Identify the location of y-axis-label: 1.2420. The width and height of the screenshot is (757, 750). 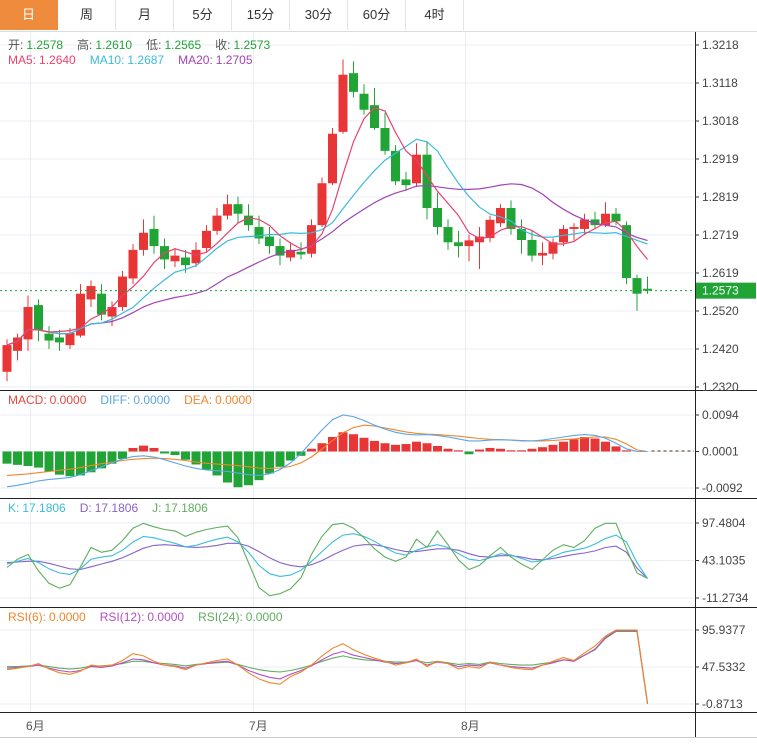
(720, 349).